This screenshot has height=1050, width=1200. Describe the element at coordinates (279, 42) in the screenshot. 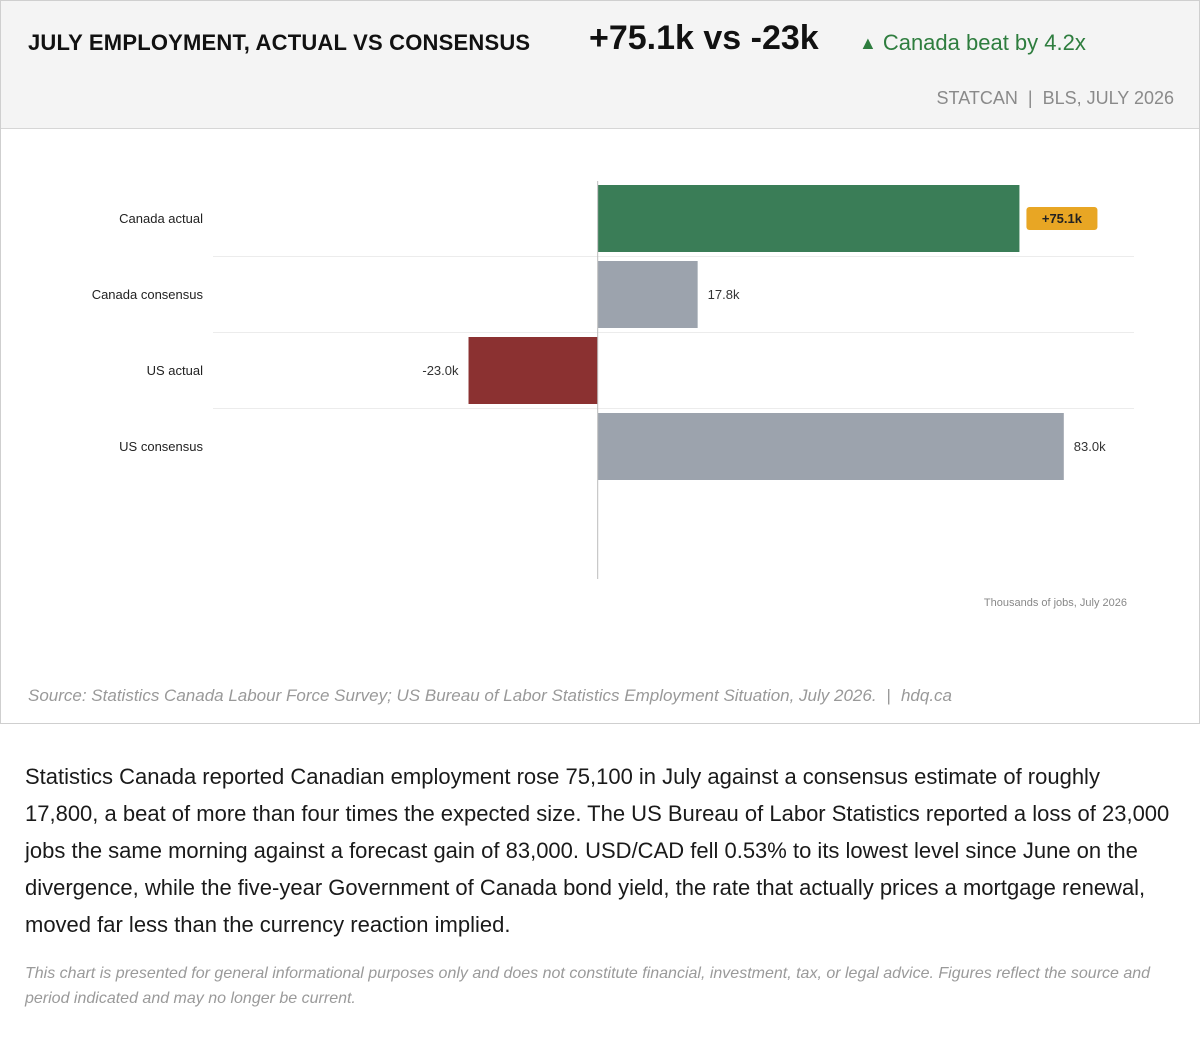

I see `chart-title: JULY EMPLOYMENT, ACTUAL VS CONSENSUS` at that location.